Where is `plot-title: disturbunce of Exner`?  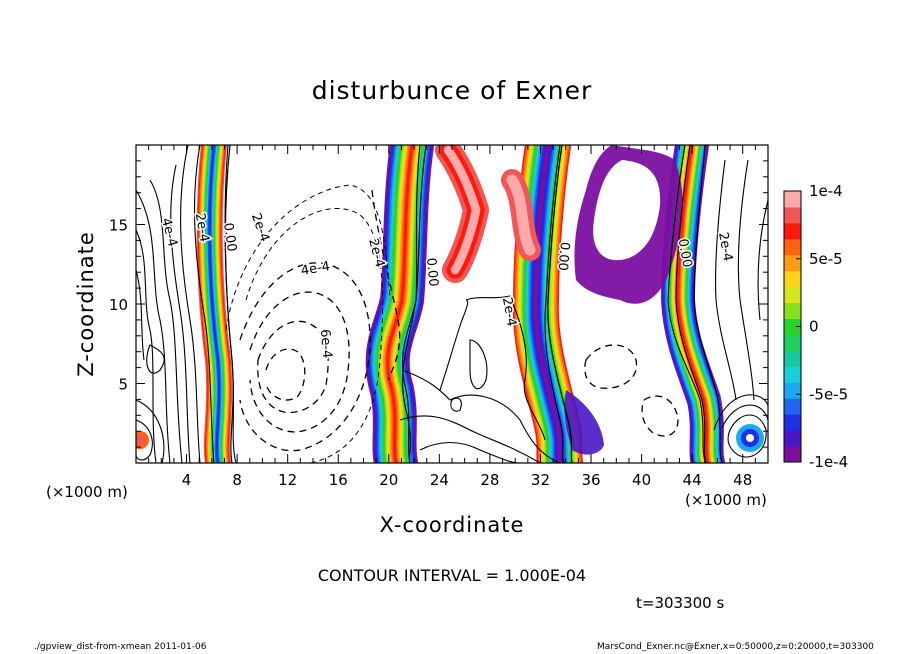 plot-title: disturbunce of Exner is located at coordinates (452, 90).